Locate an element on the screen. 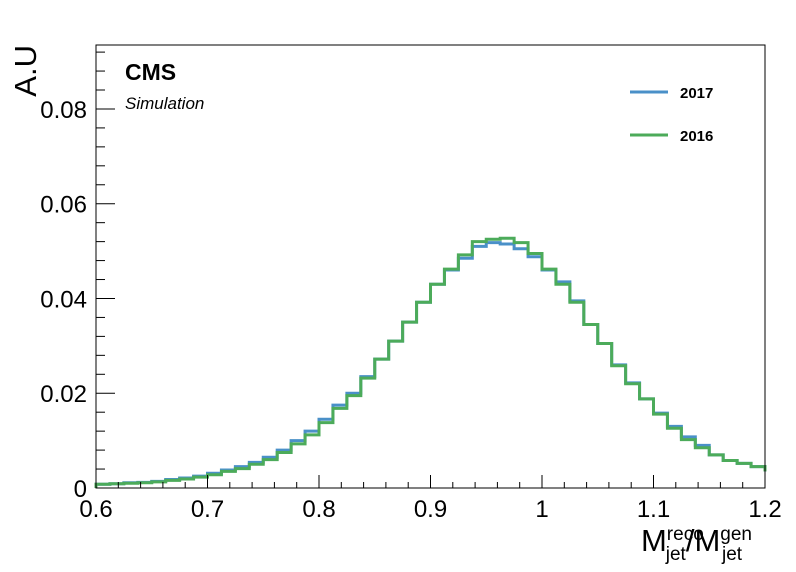 The image size is (796, 572). x-label-sup1: reco is located at coordinates (685, 534).